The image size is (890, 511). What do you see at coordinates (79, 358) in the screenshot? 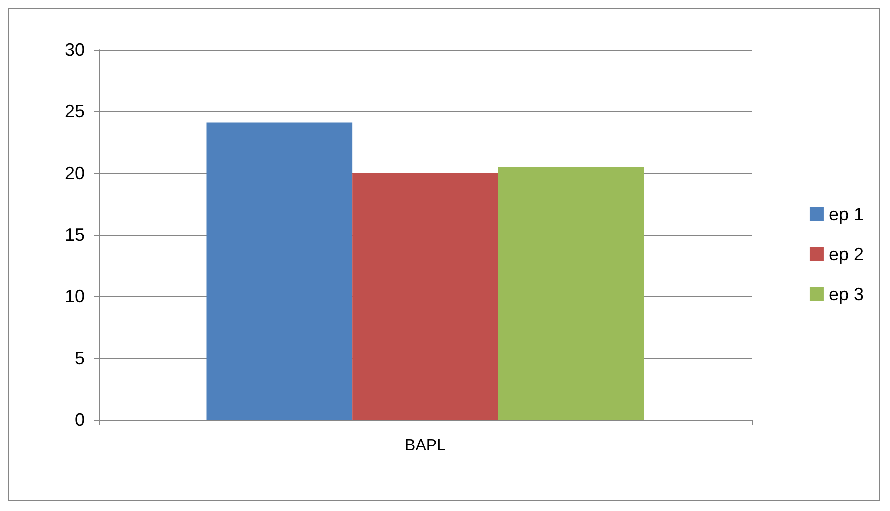
I see `y-tick-label: 5` at bounding box center [79, 358].